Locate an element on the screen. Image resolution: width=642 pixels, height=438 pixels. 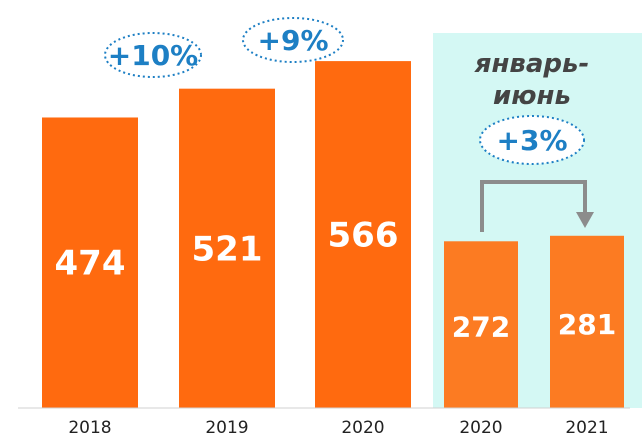
bar-2019 is located at coordinates (227, 248).